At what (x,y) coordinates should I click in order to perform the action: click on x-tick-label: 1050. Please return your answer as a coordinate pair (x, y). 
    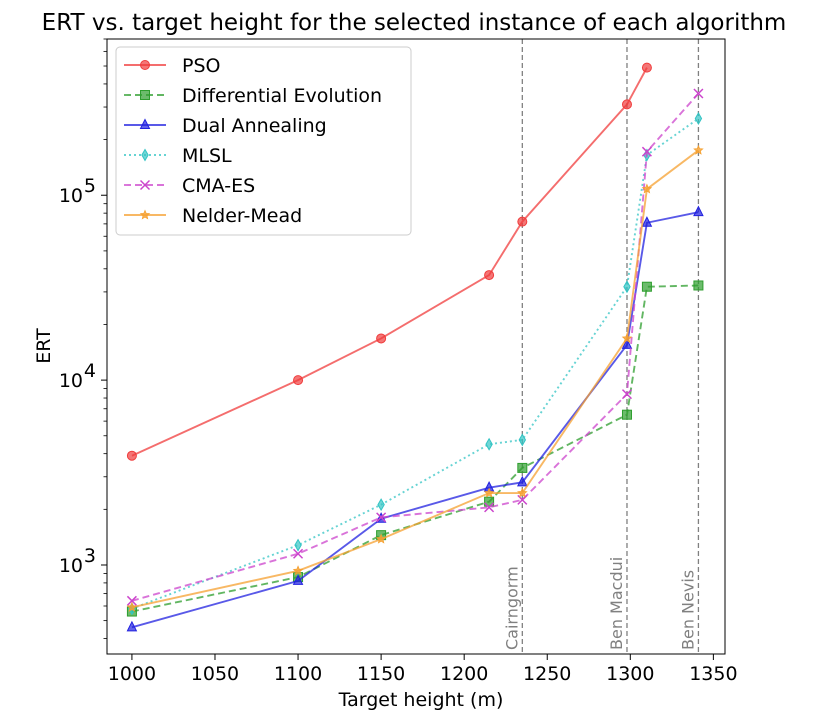
    Looking at the image, I should click on (215, 674).